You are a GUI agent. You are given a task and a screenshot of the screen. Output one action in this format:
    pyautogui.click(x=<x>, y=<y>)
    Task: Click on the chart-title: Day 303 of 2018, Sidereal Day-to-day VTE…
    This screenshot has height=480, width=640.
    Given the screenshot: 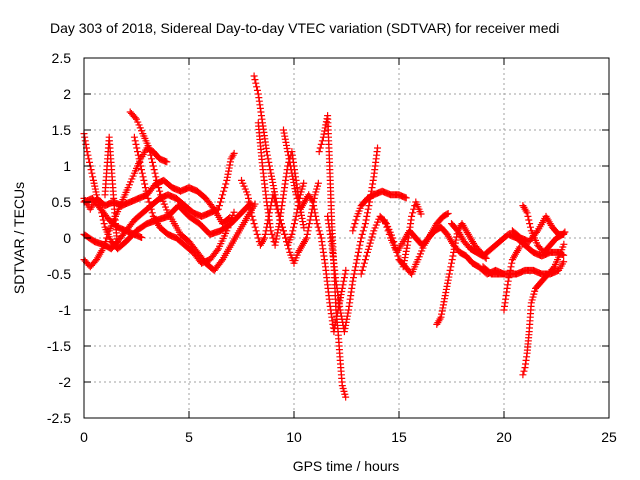 What is the action you would take?
    pyautogui.click(x=304, y=28)
    